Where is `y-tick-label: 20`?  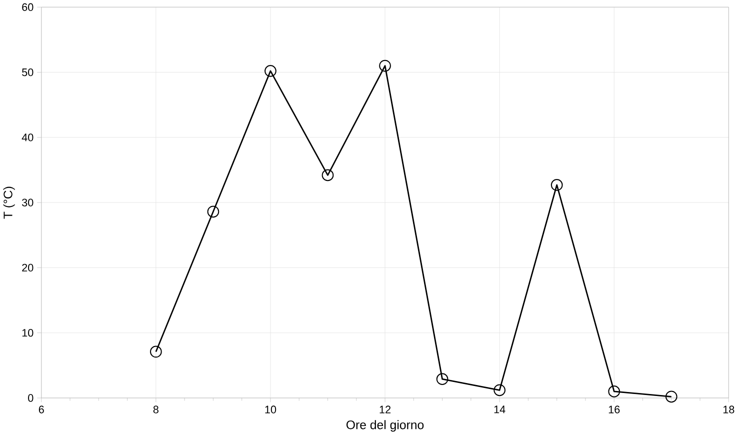
y-tick-label: 20 is located at coordinates (28, 268).